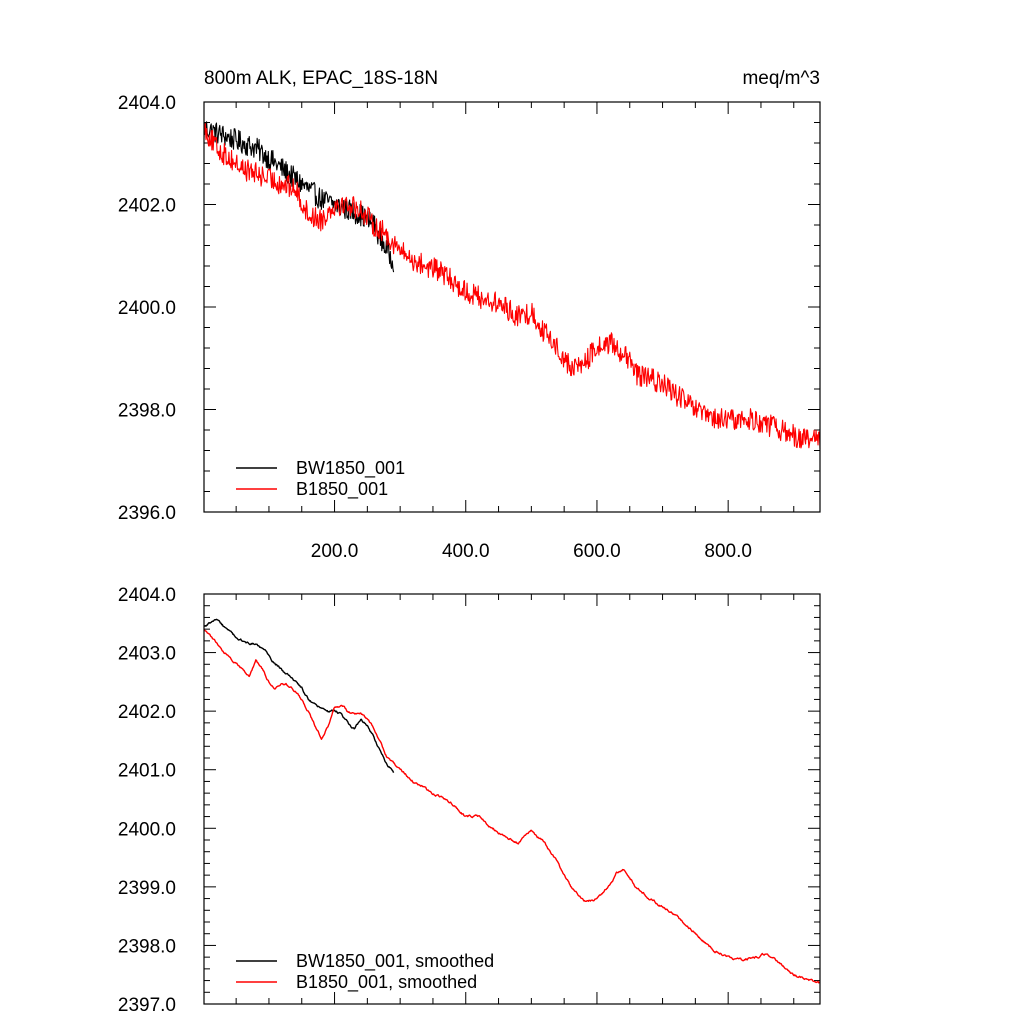 The image size is (1024, 1024). What do you see at coordinates (147, 946) in the screenshot?
I see `bottom-ytick-label: 2398.0` at bounding box center [147, 946].